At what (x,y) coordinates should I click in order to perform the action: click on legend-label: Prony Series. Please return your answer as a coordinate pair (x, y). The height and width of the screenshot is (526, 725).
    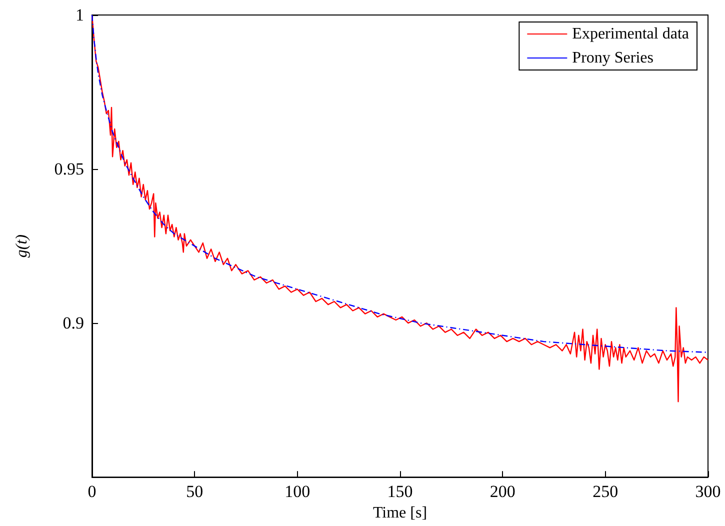
    Looking at the image, I should click on (613, 58).